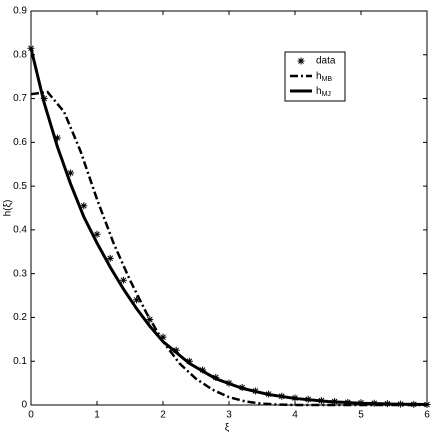 The image size is (436, 436). I want to click on y-tick-label: 0.2, so click(20, 317).